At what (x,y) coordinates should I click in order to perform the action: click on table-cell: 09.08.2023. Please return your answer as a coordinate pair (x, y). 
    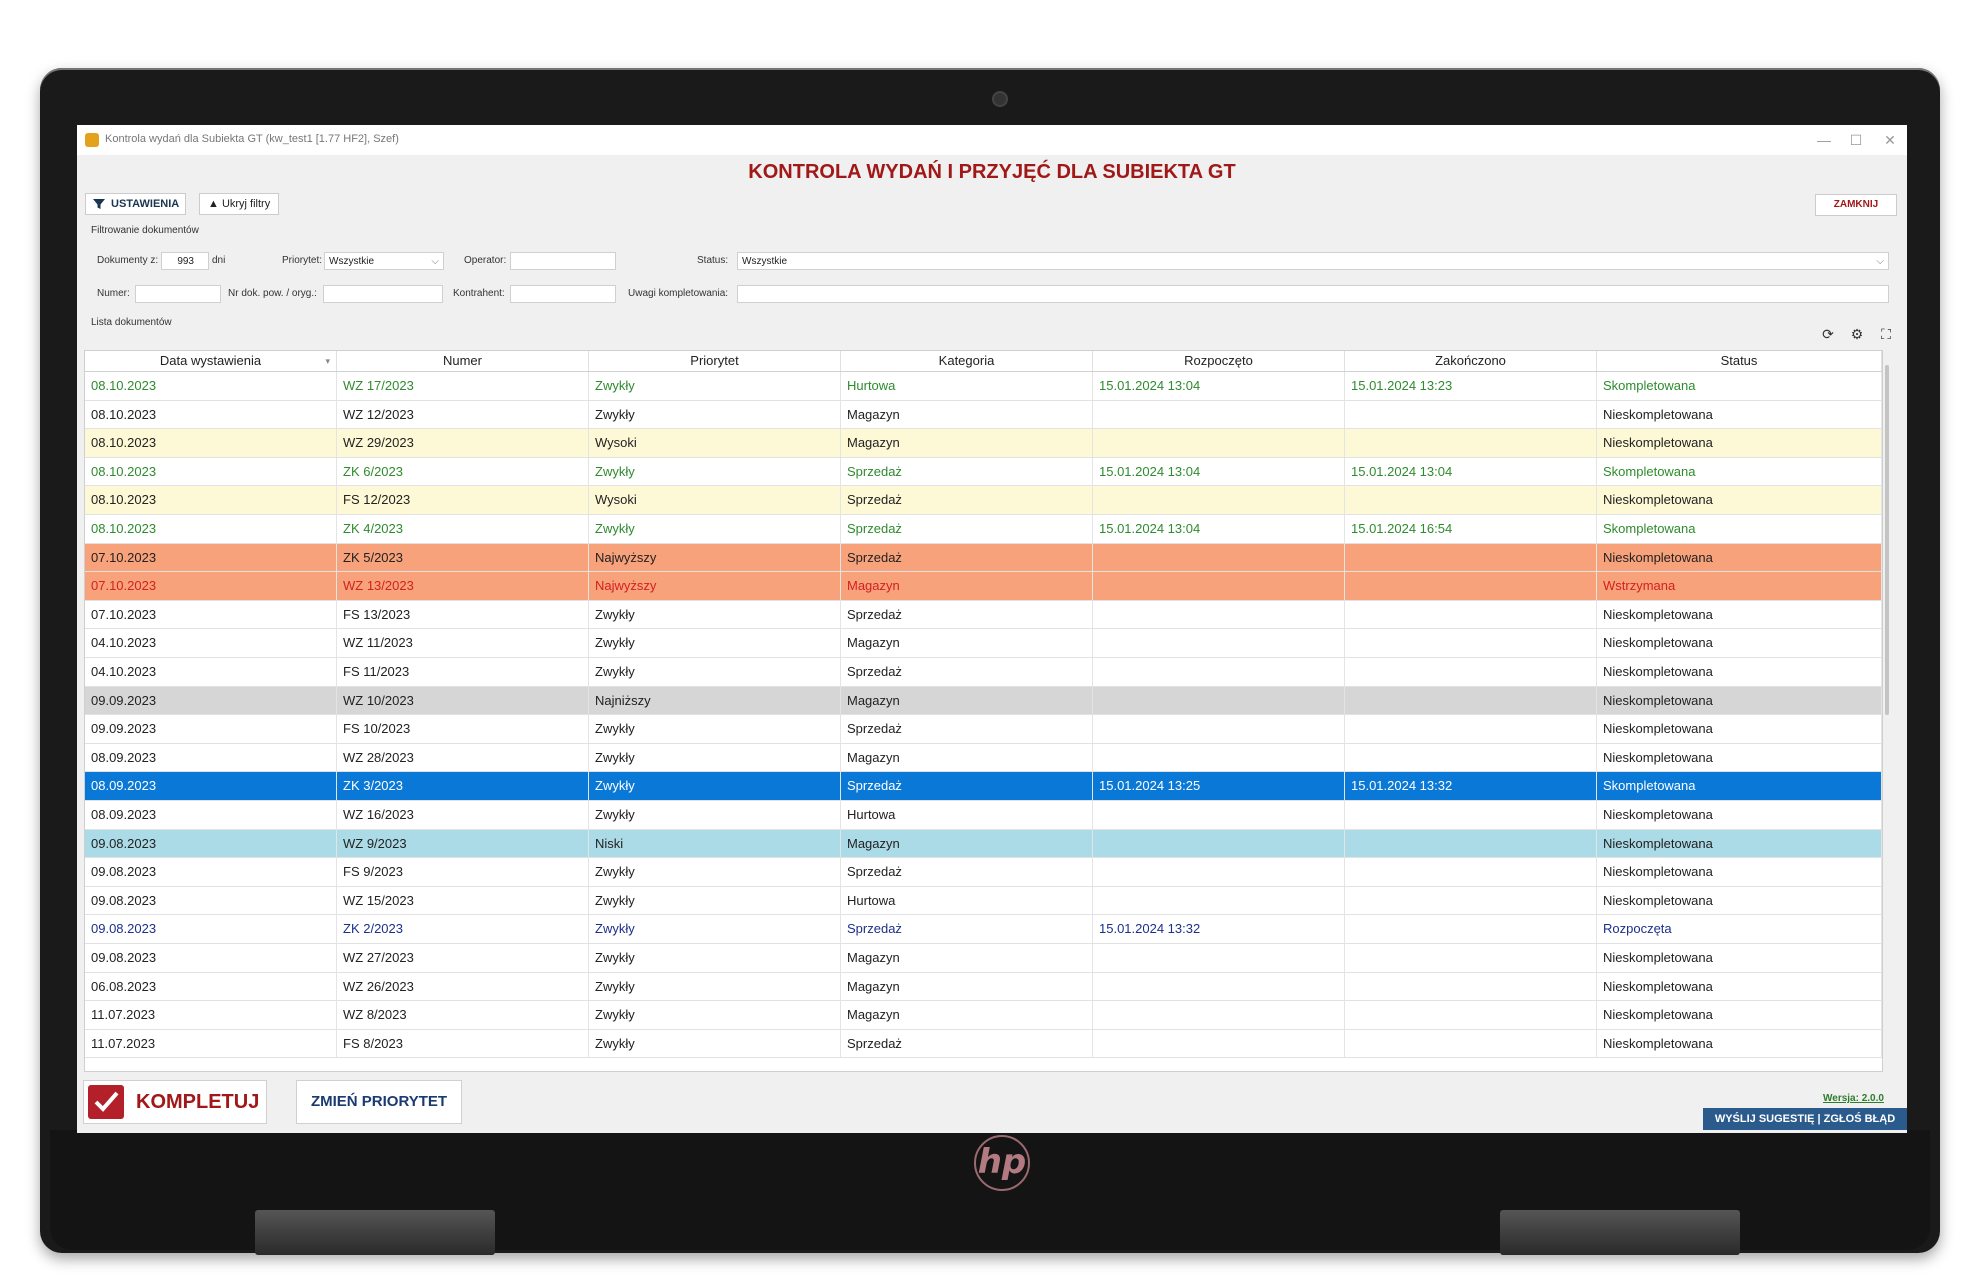
    Looking at the image, I should click on (211, 958).